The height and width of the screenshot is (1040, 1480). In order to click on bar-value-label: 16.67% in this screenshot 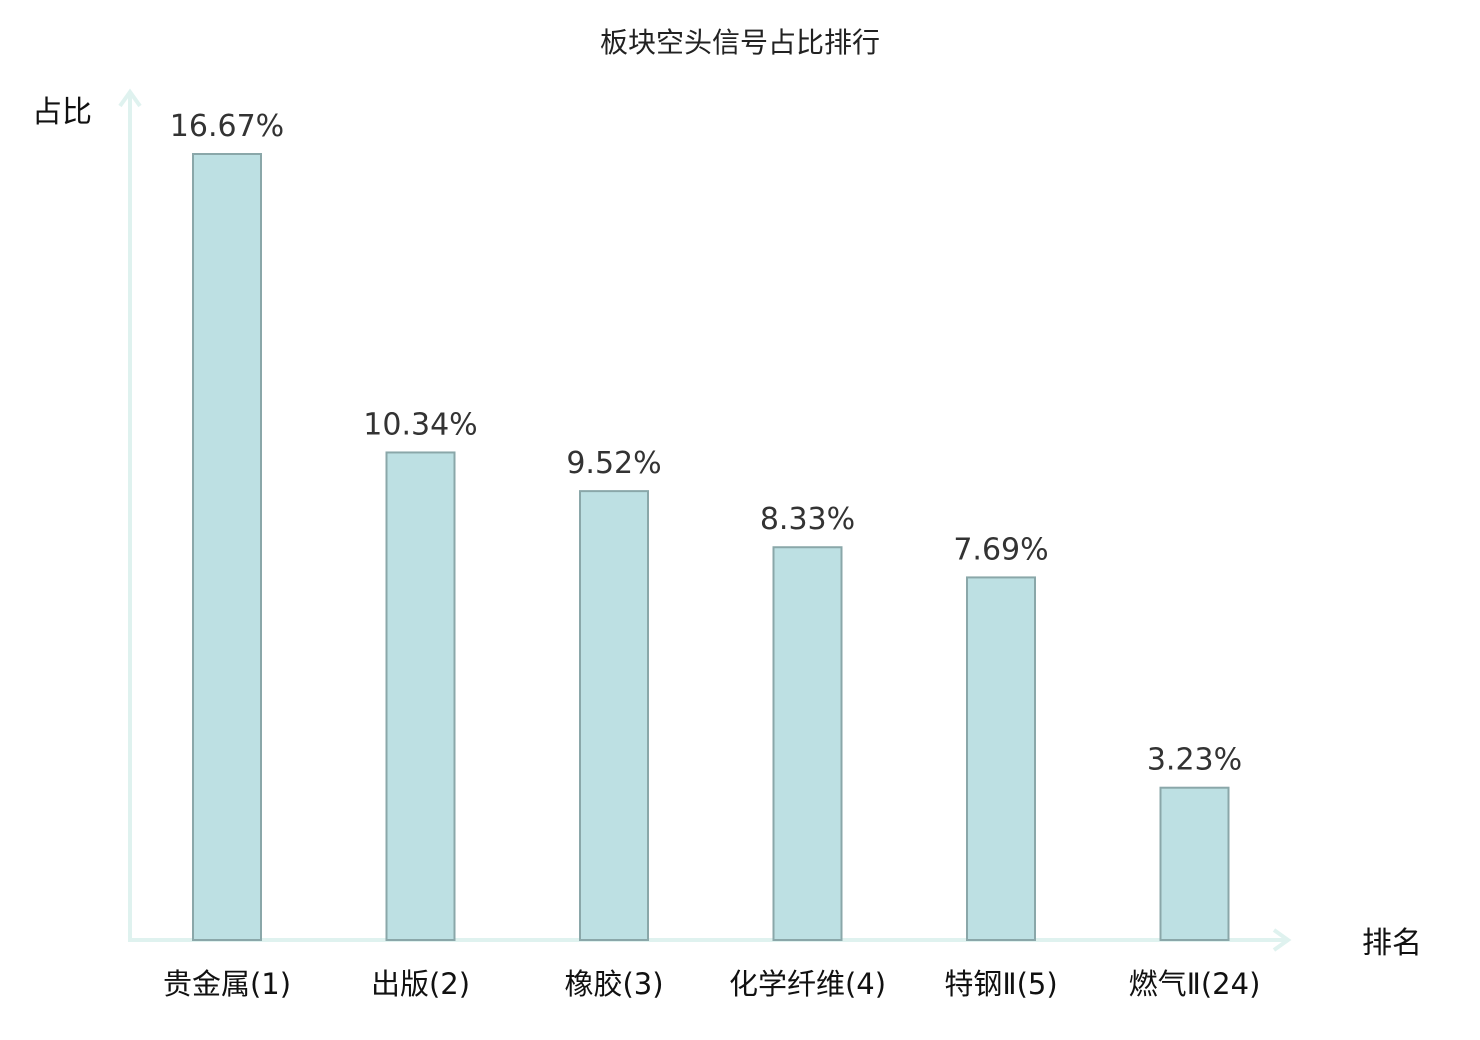, I will do `click(227, 126)`.